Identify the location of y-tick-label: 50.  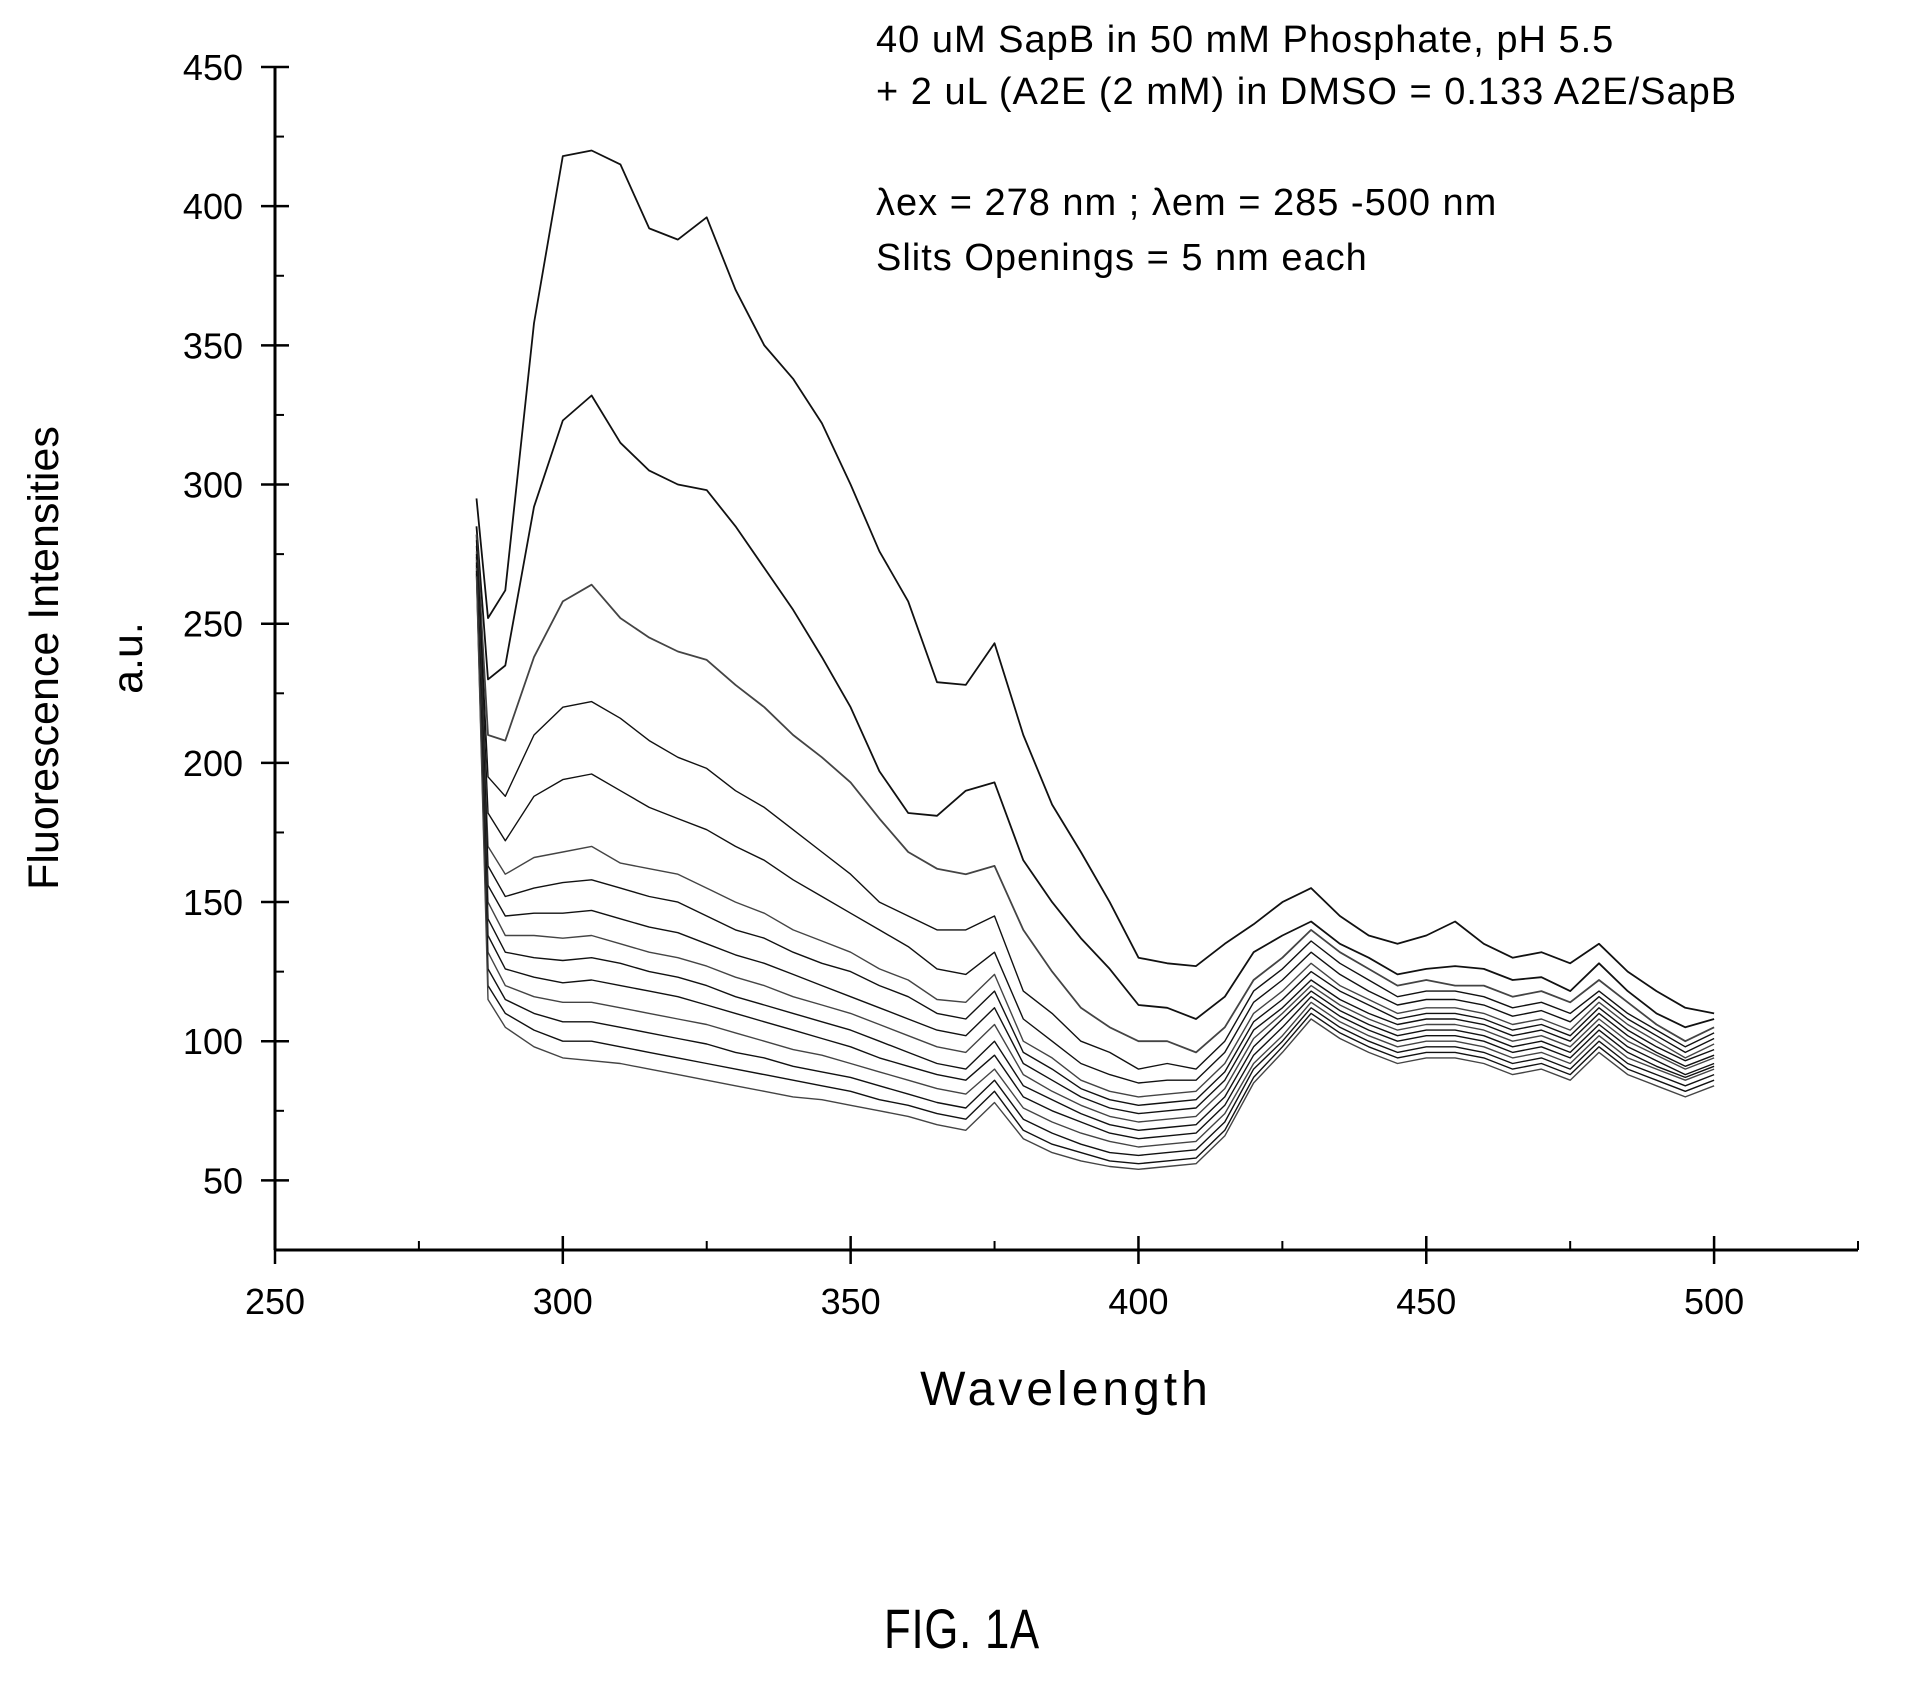
(223, 1180).